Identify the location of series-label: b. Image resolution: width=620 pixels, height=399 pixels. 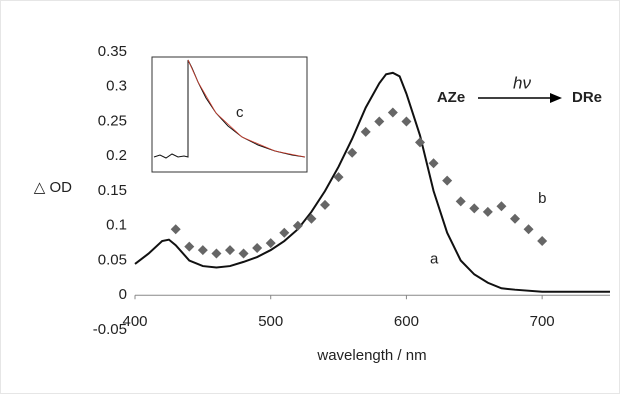
(542, 198).